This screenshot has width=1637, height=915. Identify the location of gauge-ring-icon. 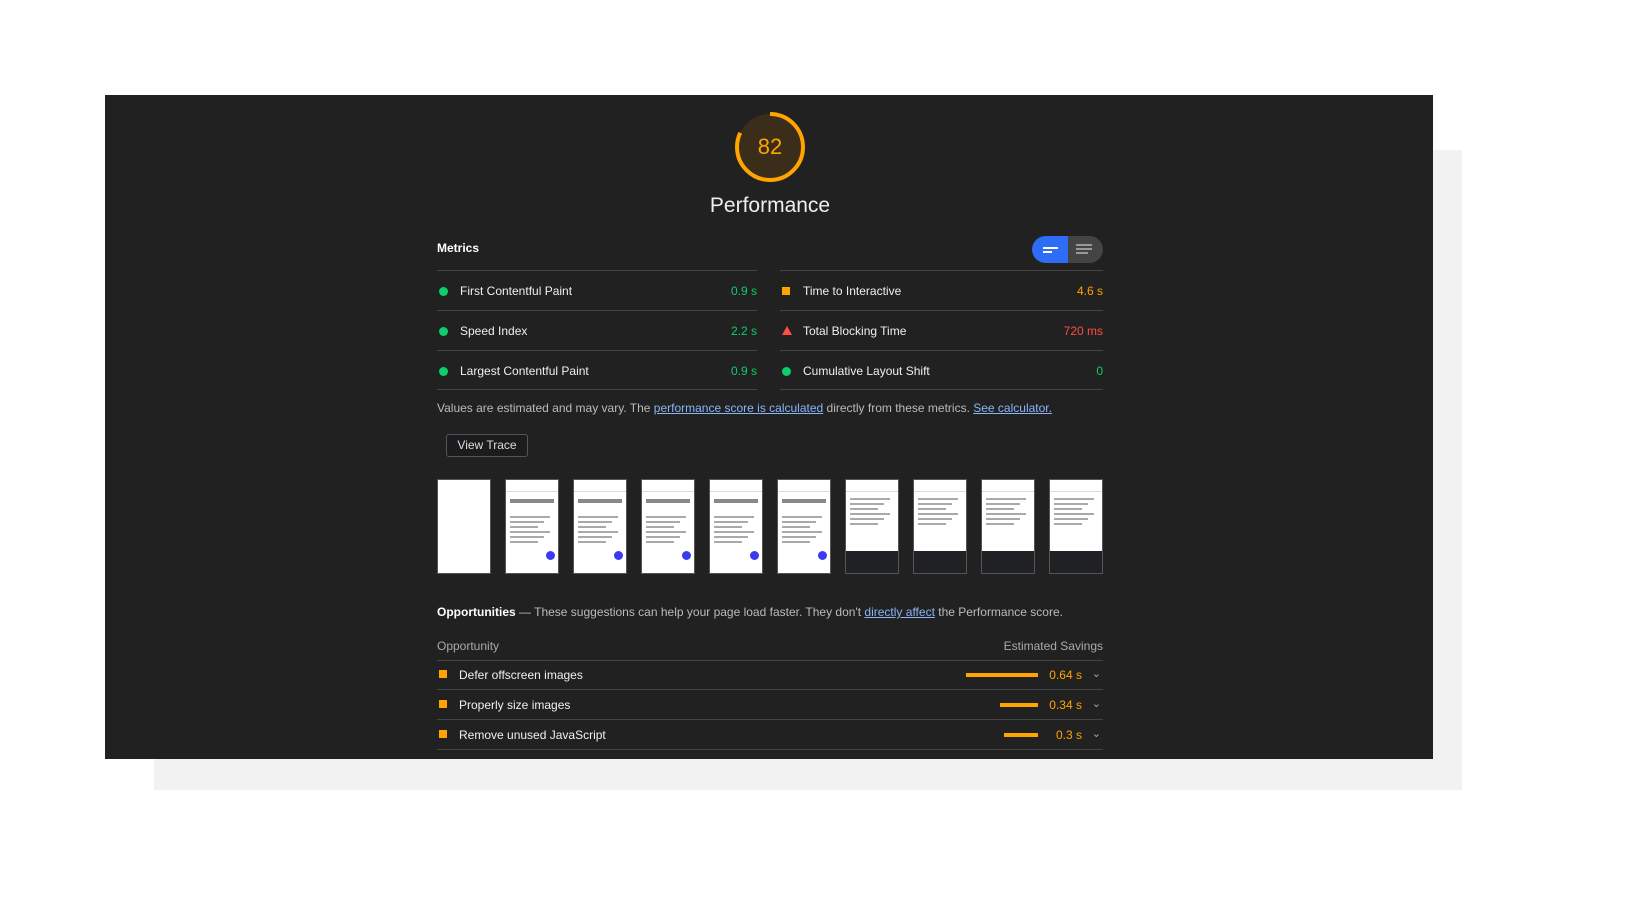
(770, 147).